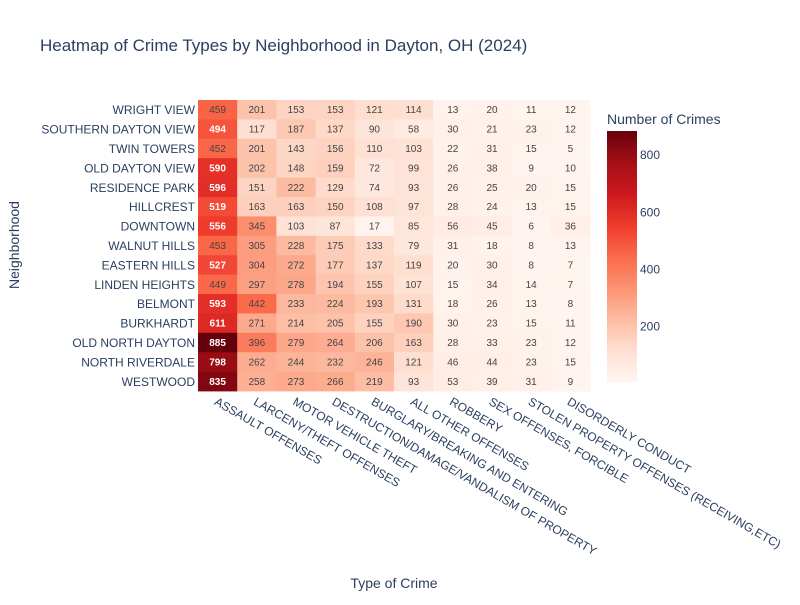 This screenshot has height=605, width=800. Describe the element at coordinates (375, 130) in the screenshot. I see `cell-value-label: 90` at that location.